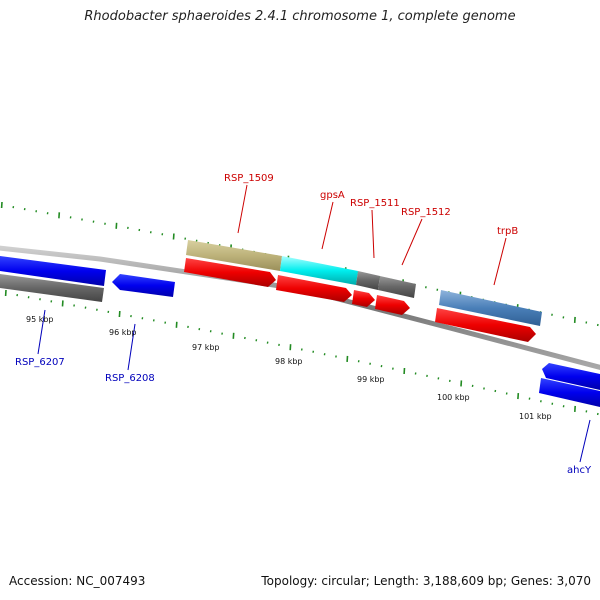 This screenshot has width=600, height=600. I want to click on gene-arrow-rsp1509, so click(230, 272).